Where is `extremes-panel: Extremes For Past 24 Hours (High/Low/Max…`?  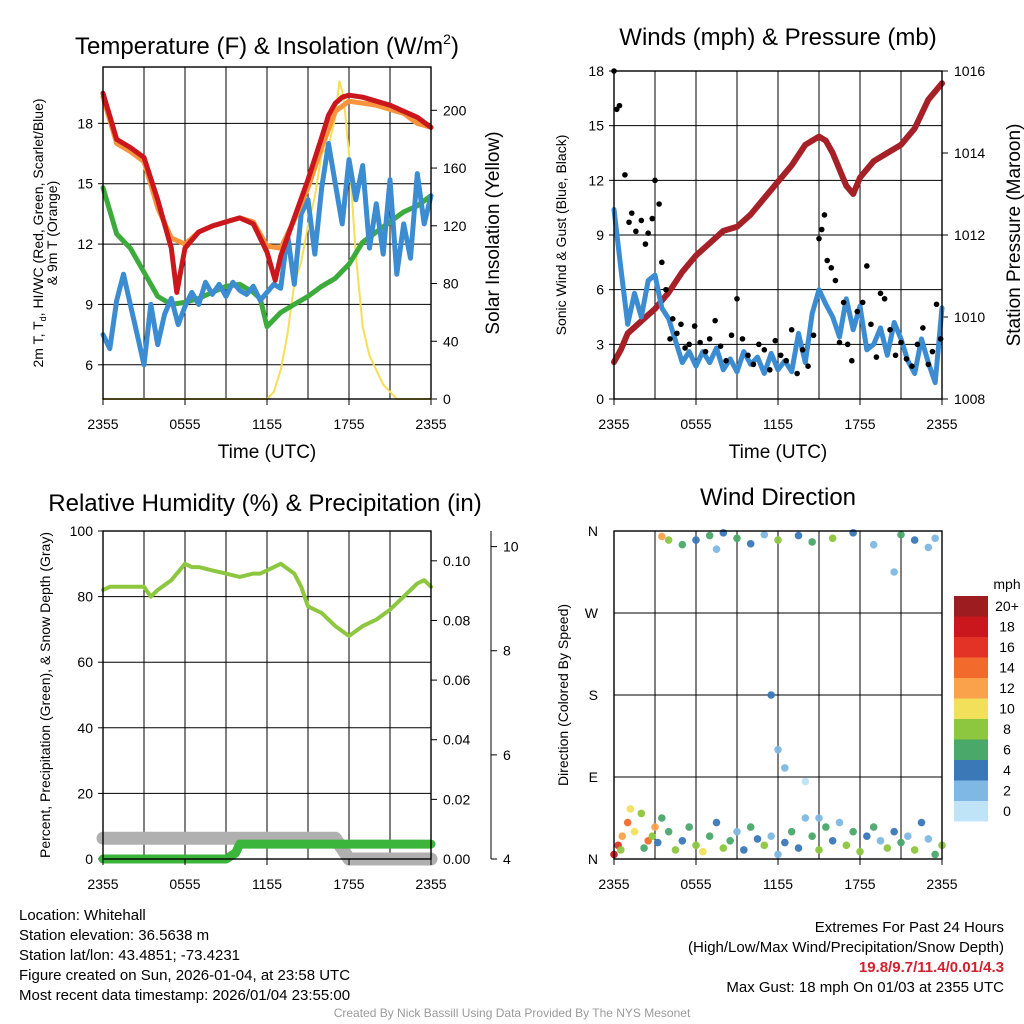
extremes-panel: Extremes For Past 24 Hours (High/Low/Max… is located at coordinates (846, 958).